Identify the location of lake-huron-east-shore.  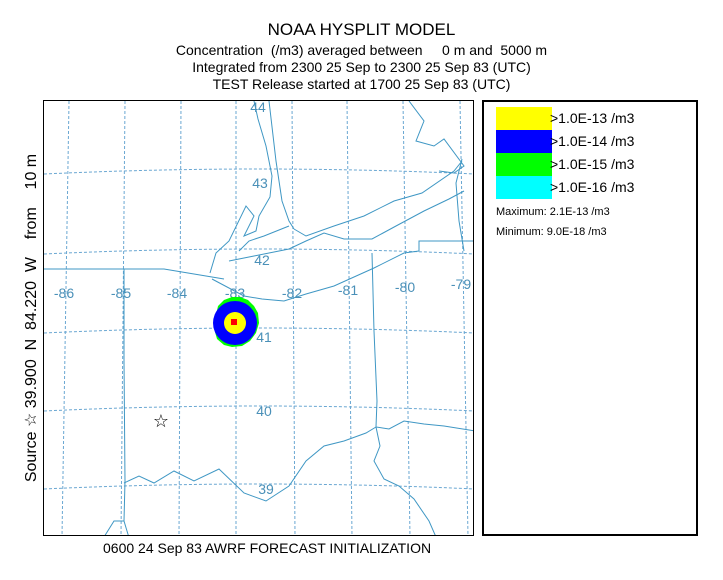
(436, 137).